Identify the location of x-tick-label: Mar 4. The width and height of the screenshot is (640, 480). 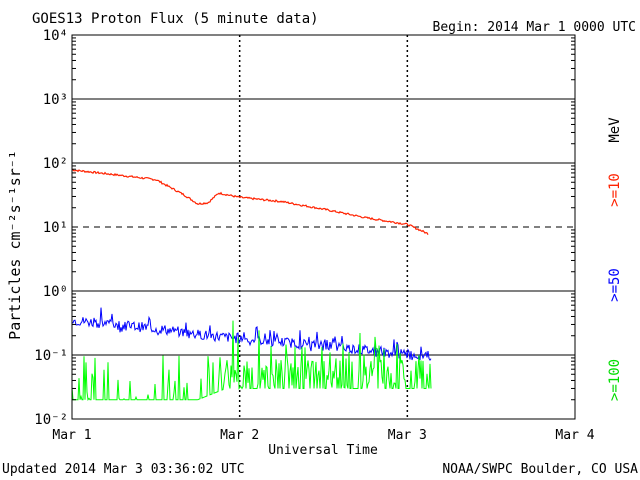
(574, 435).